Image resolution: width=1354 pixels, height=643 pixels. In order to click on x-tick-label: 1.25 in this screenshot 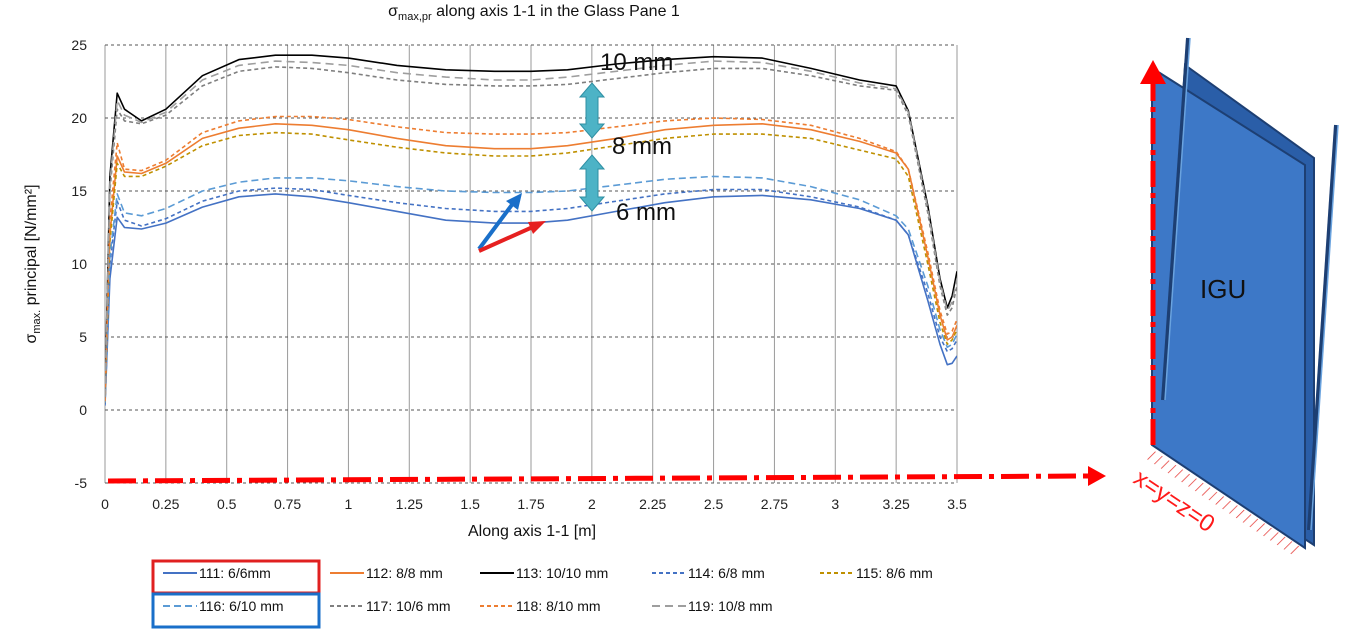, I will do `click(409, 504)`.